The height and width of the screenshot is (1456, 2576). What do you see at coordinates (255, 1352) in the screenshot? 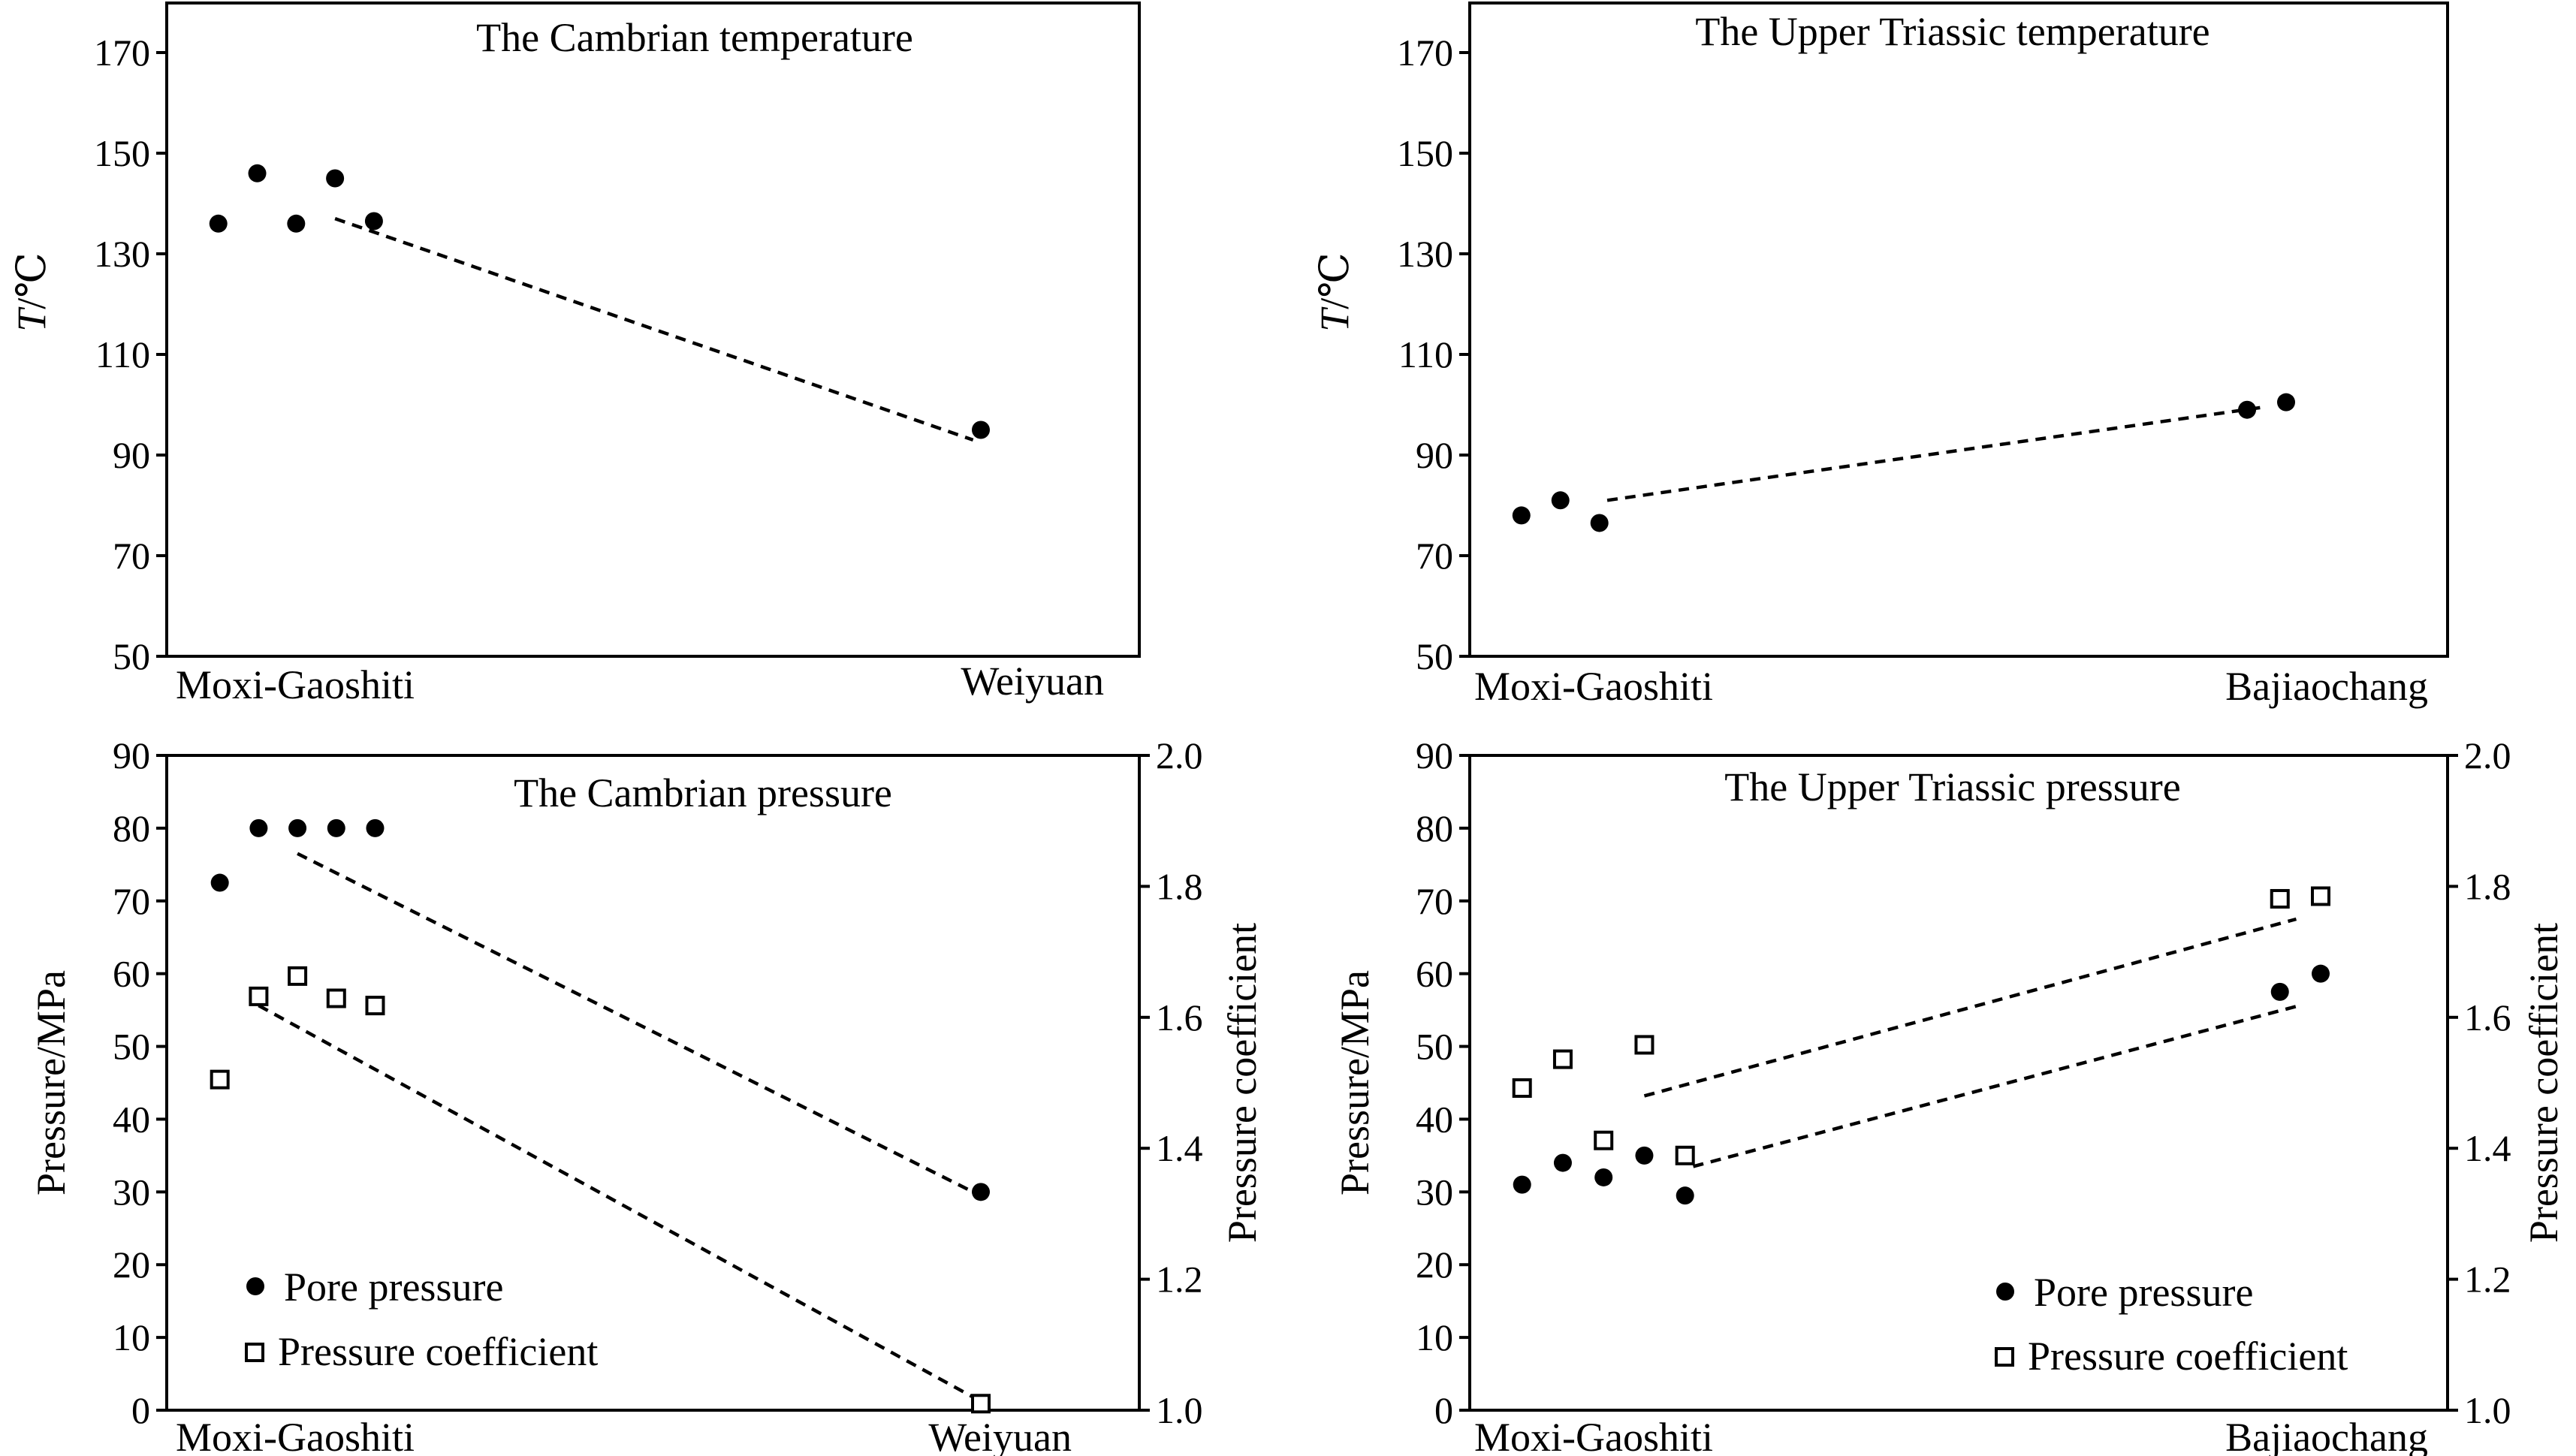
I see `legend-marker-pressure-coefficient` at bounding box center [255, 1352].